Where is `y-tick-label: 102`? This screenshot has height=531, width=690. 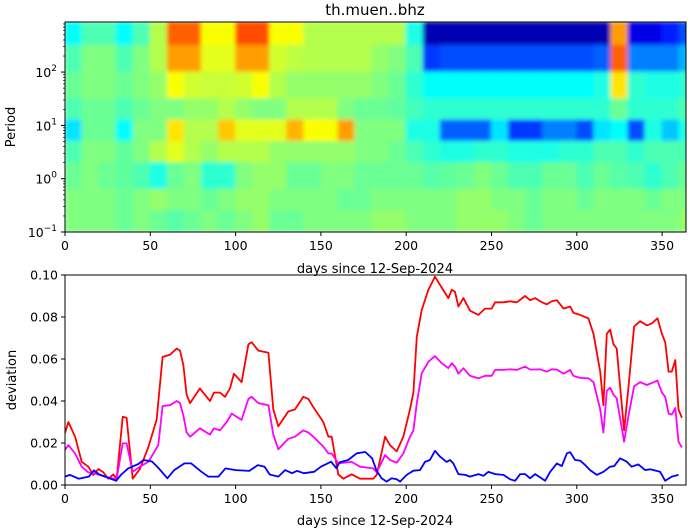 y-tick-label: 102 is located at coordinates (46, 72).